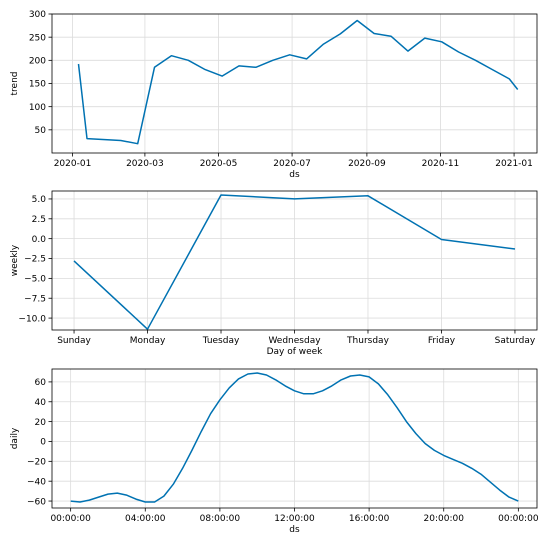  Describe the element at coordinates (73, 164) in the screenshot. I see `x-tick-label: 2020-01` at that location.